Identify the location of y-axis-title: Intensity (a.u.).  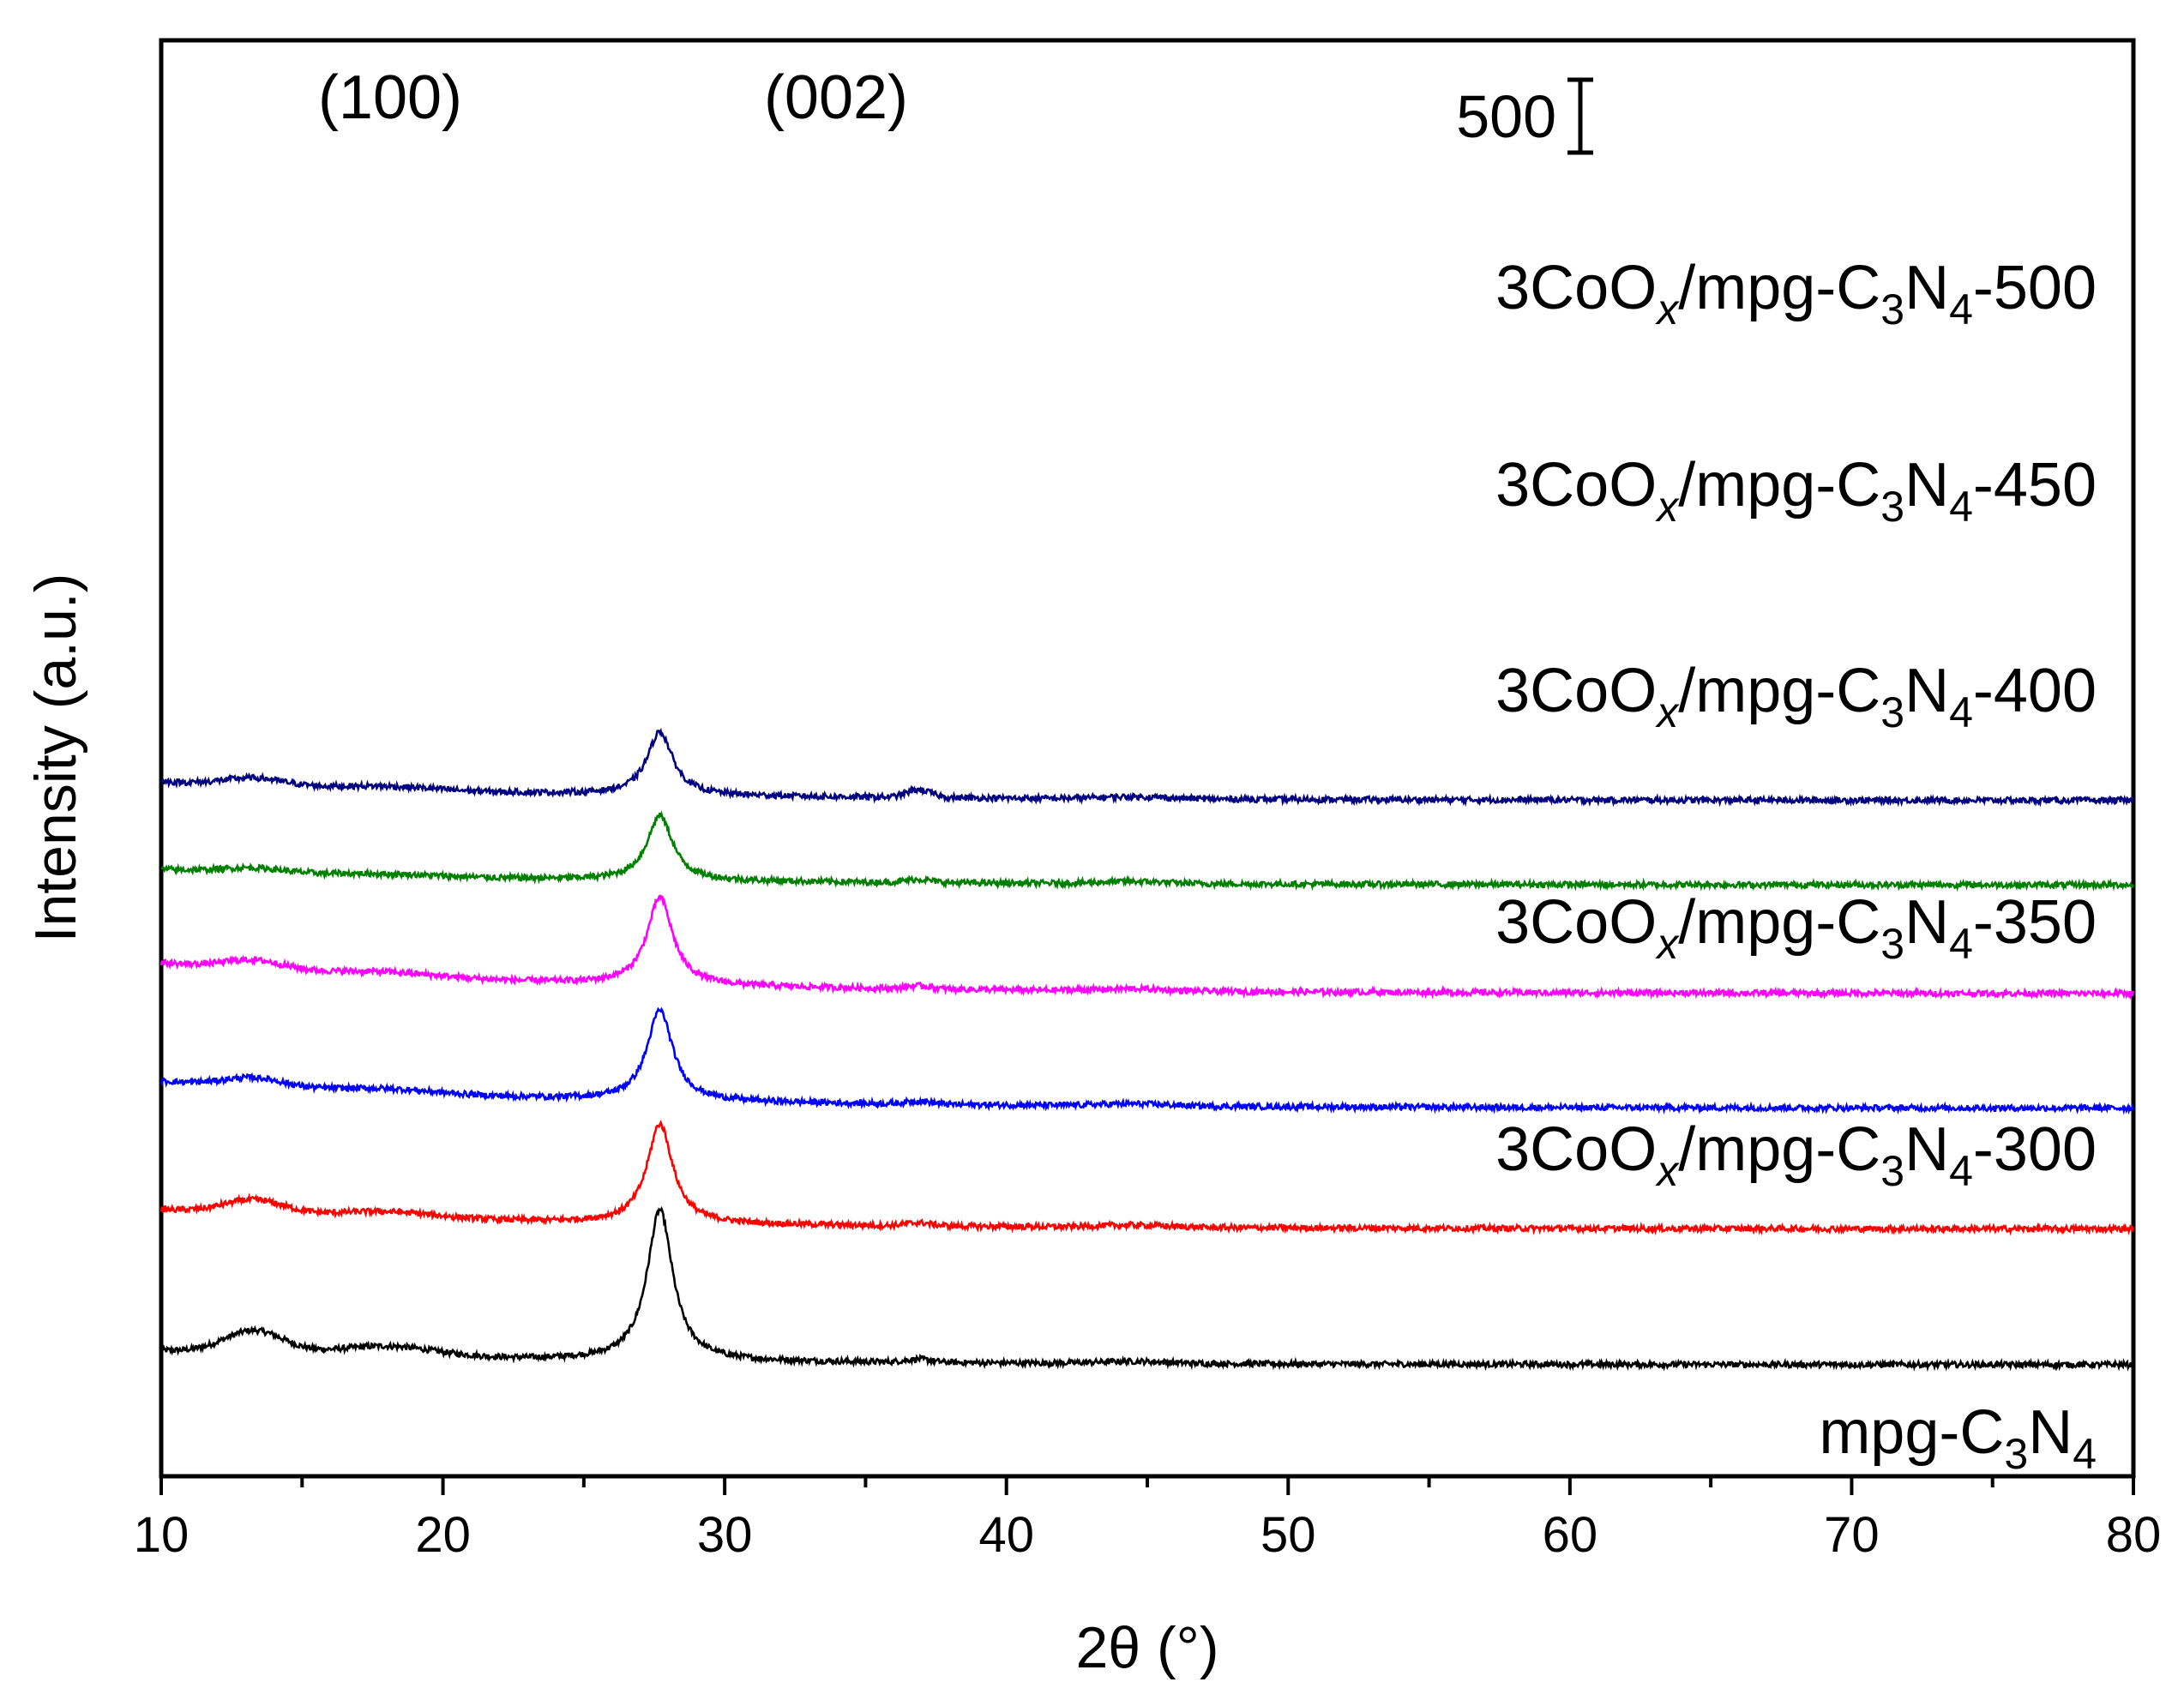
(55, 758).